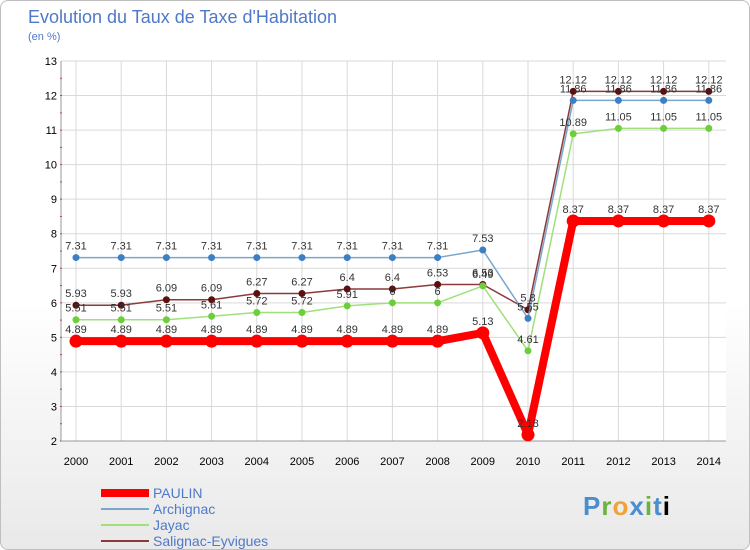  What do you see at coordinates (607, 506) in the screenshot?
I see `logo-letter: r` at bounding box center [607, 506].